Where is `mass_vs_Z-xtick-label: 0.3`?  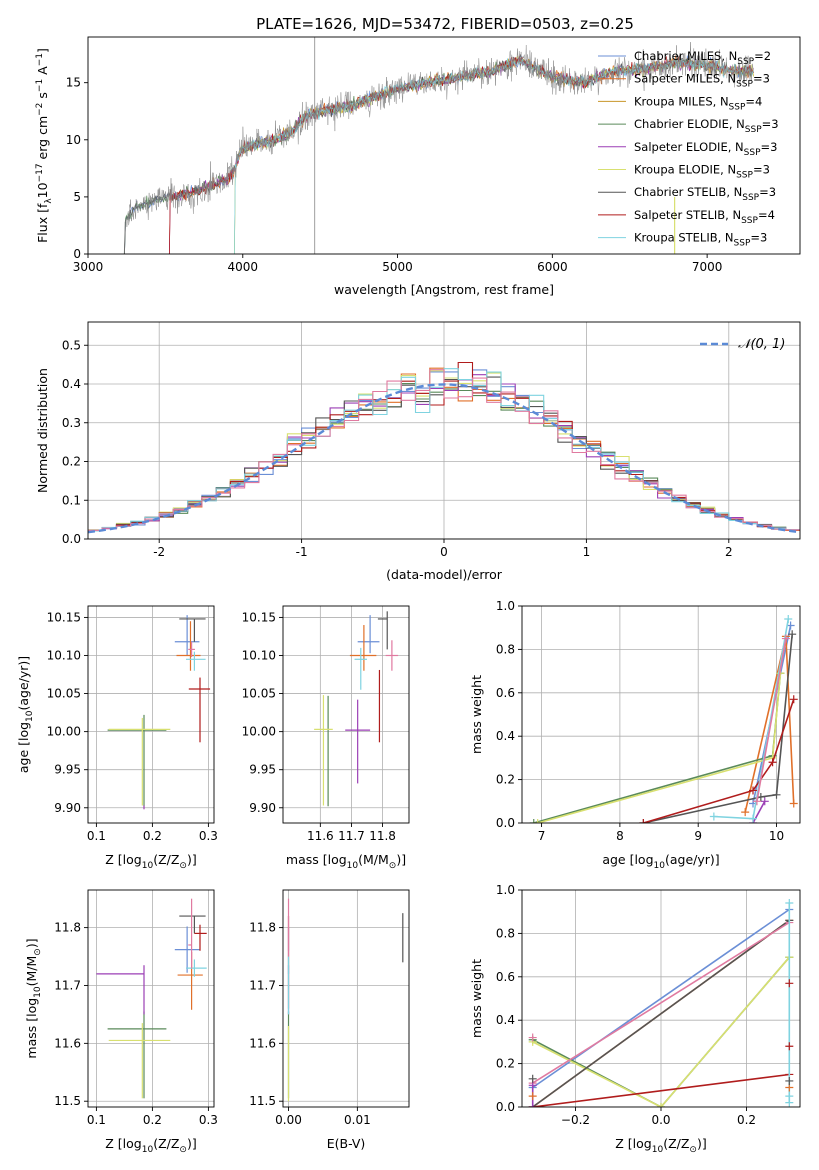
mass_vs_Z-xtick-label: 0.3 is located at coordinates (208, 1120).